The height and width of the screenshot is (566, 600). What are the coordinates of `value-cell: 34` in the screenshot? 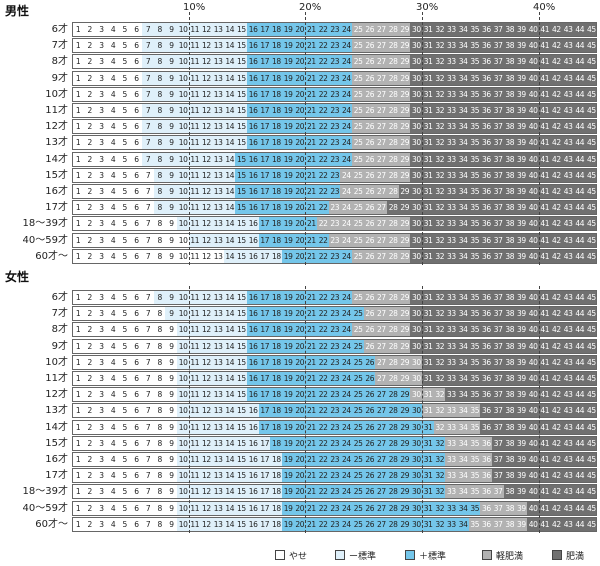 It's located at (463, 126).